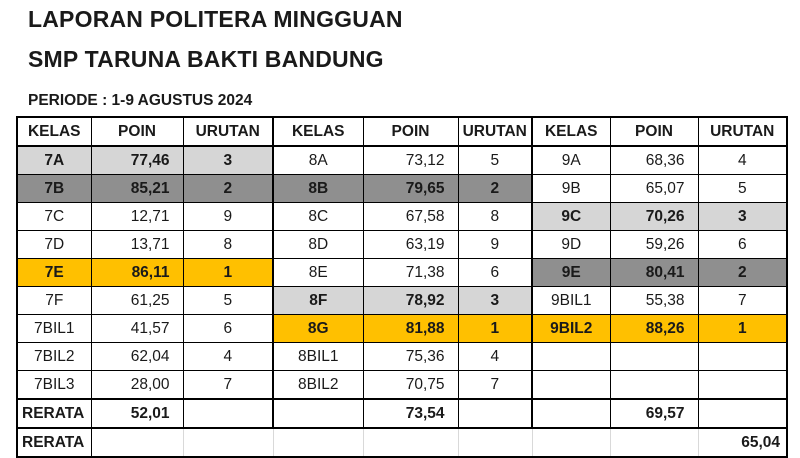  Describe the element at coordinates (137, 300) in the screenshot. I see `poin-cell: 61,25` at that location.